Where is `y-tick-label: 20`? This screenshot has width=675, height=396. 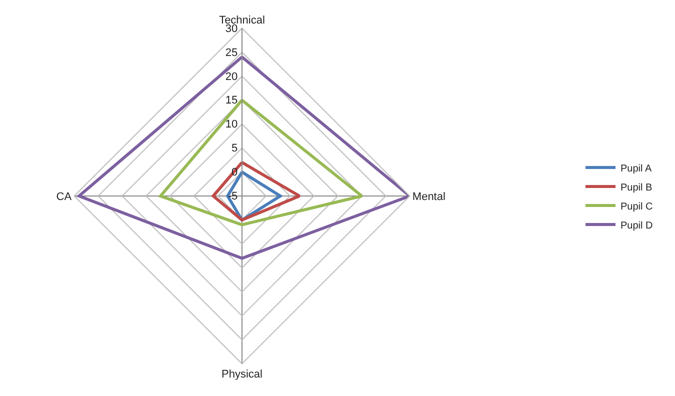
y-tick-label: 20 is located at coordinates (231, 76).